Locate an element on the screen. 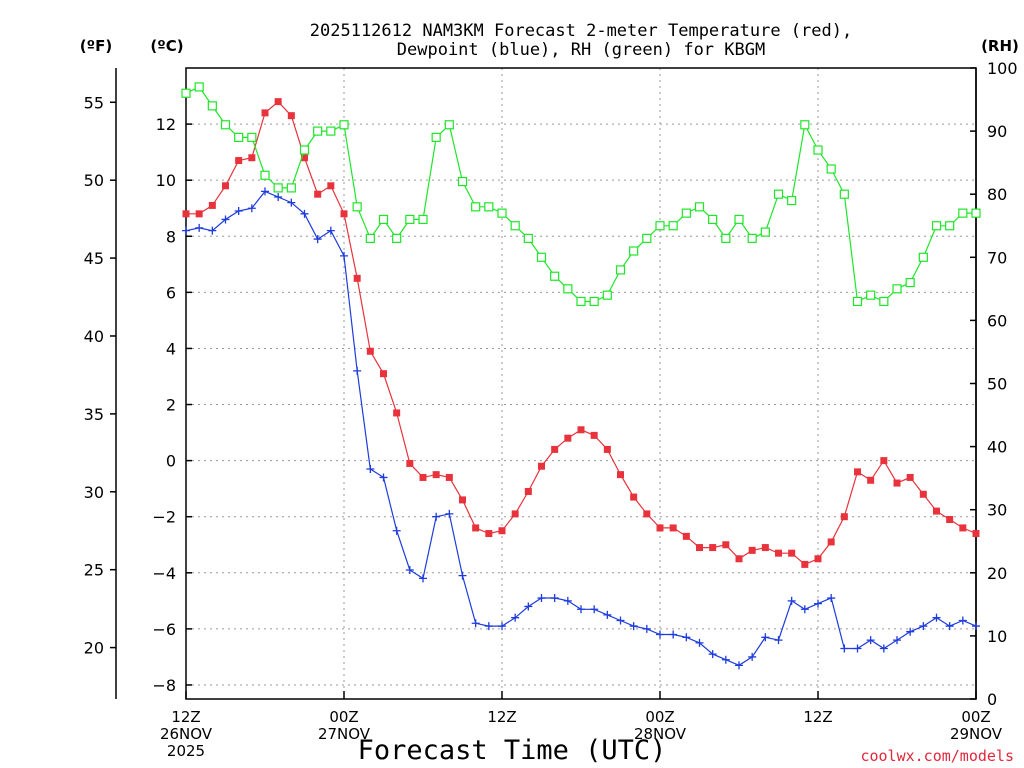 The image size is (1024, 768). rh-tick-label: 10 is located at coordinates (997, 636).